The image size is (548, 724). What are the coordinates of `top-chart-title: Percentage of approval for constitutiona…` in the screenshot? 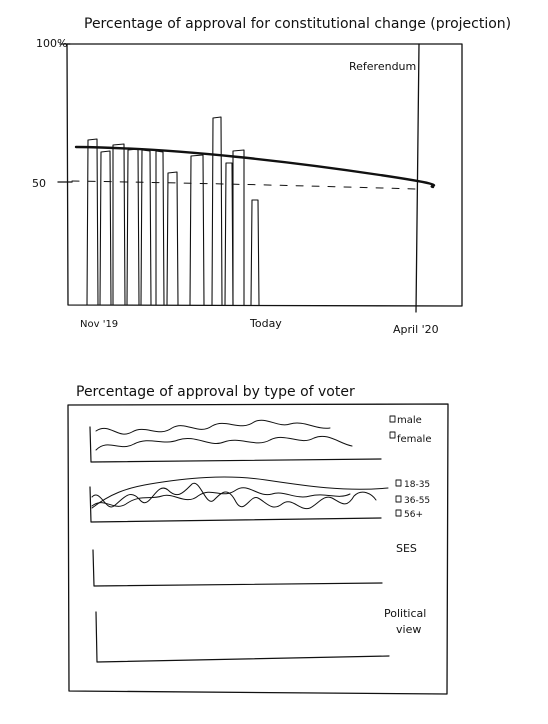 It's located at (297, 24).